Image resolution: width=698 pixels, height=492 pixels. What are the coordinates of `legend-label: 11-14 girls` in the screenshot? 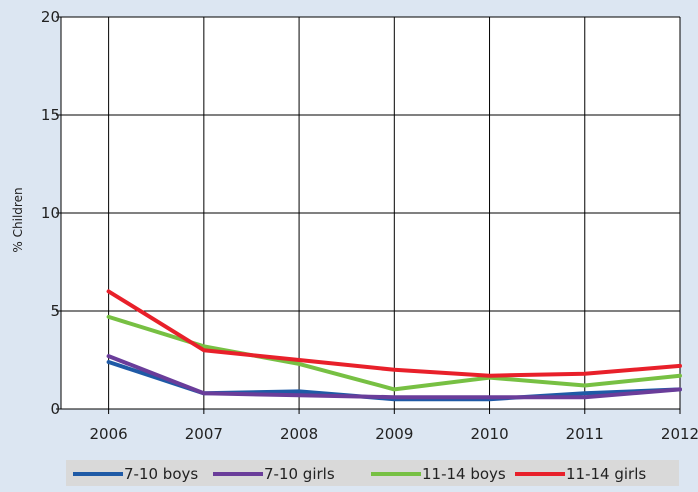 It's located at (606, 474).